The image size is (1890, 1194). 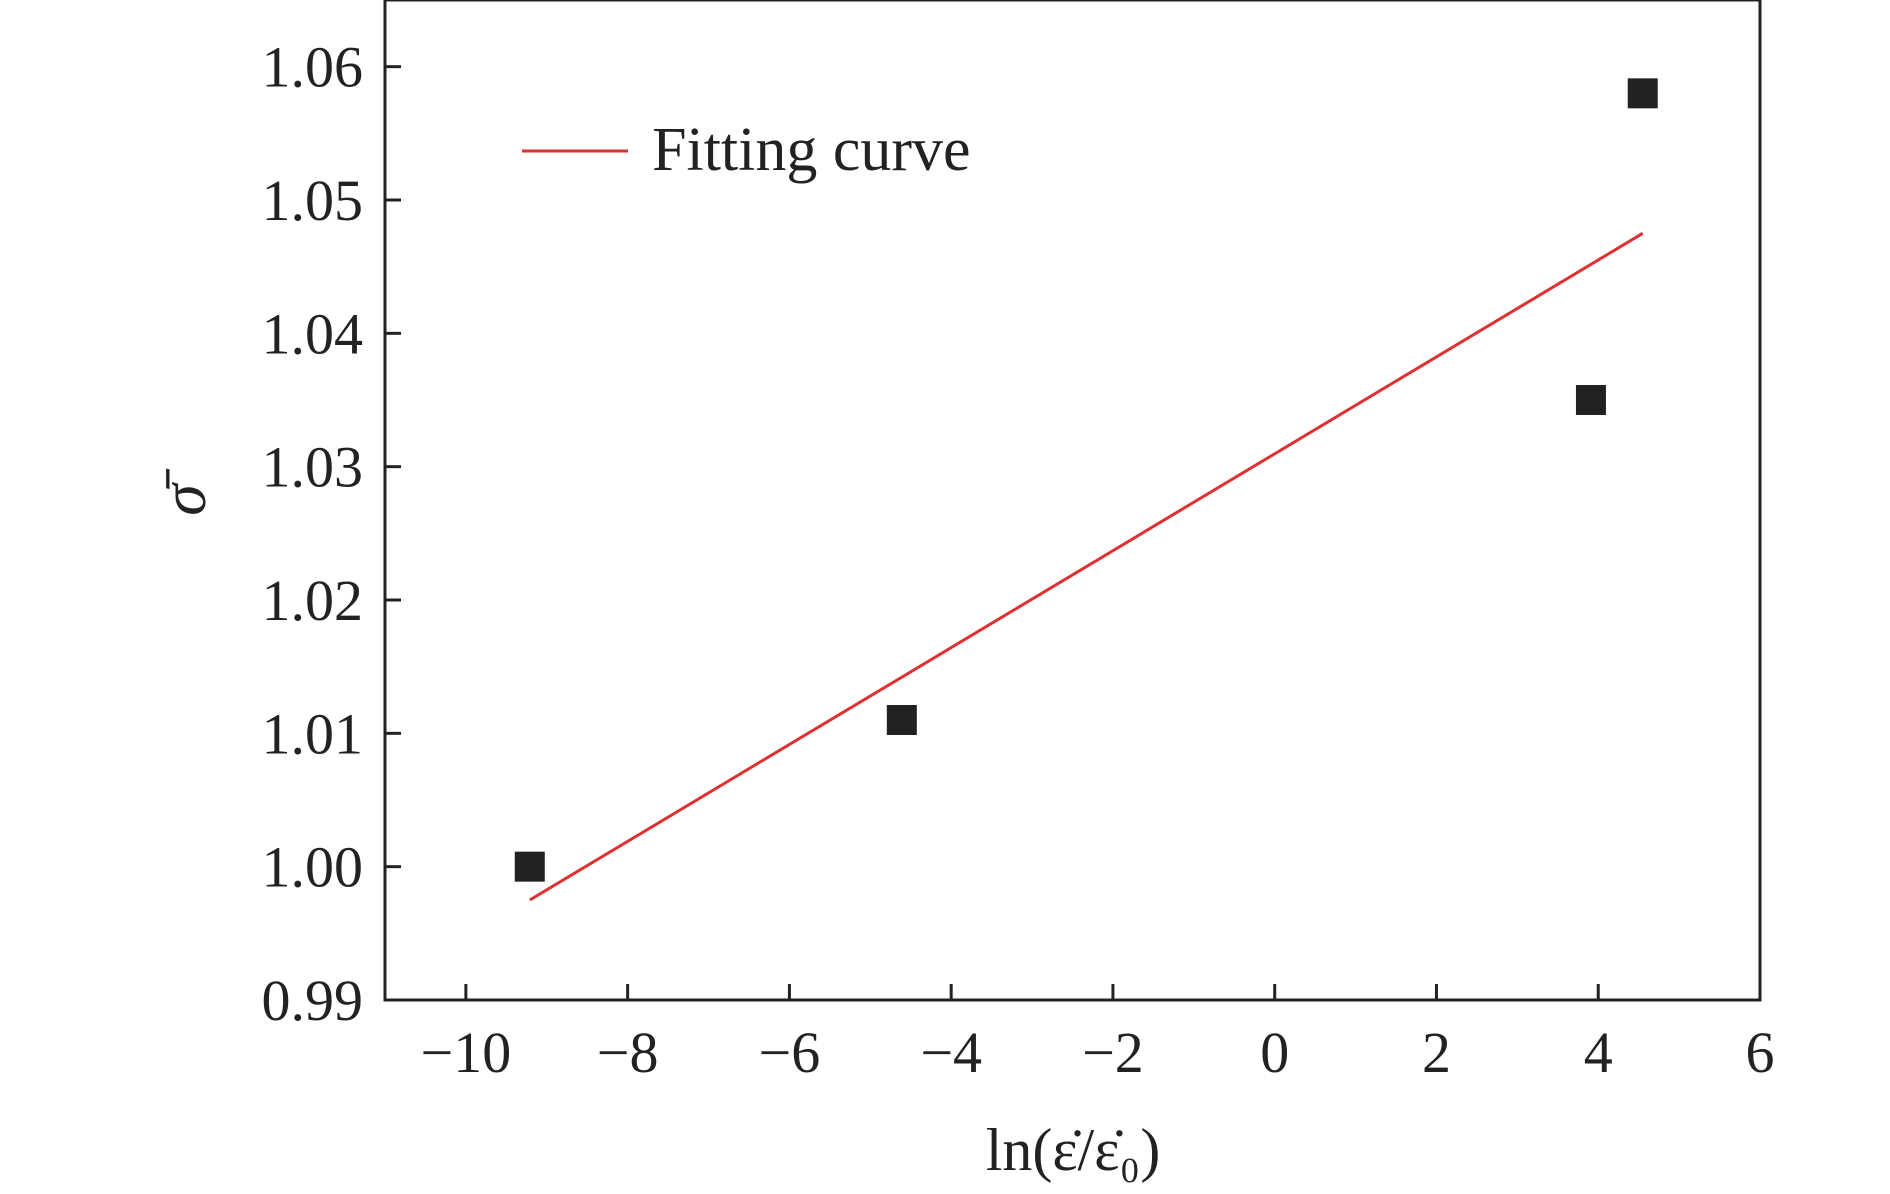 I want to click on x-tick-label: 4, so click(x=1598, y=1052).